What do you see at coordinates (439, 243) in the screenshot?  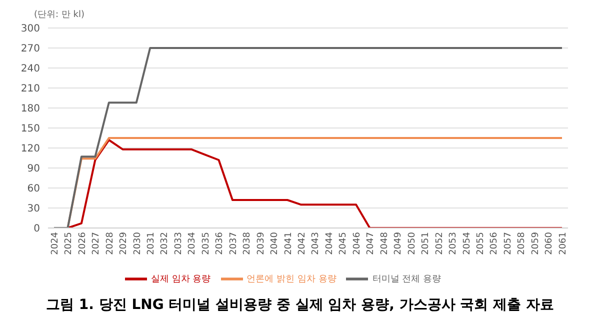 I see `x-tick-label: 2052` at bounding box center [439, 243].